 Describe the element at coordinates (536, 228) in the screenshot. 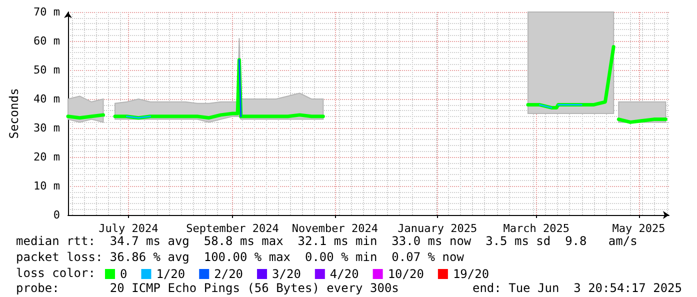

I see `x-tick-label: March 2025` at that location.